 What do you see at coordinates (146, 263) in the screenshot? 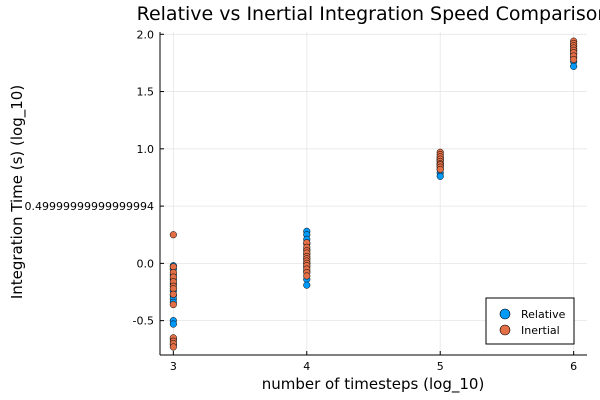
I see `y-tick-label: 0.0` at bounding box center [146, 263].